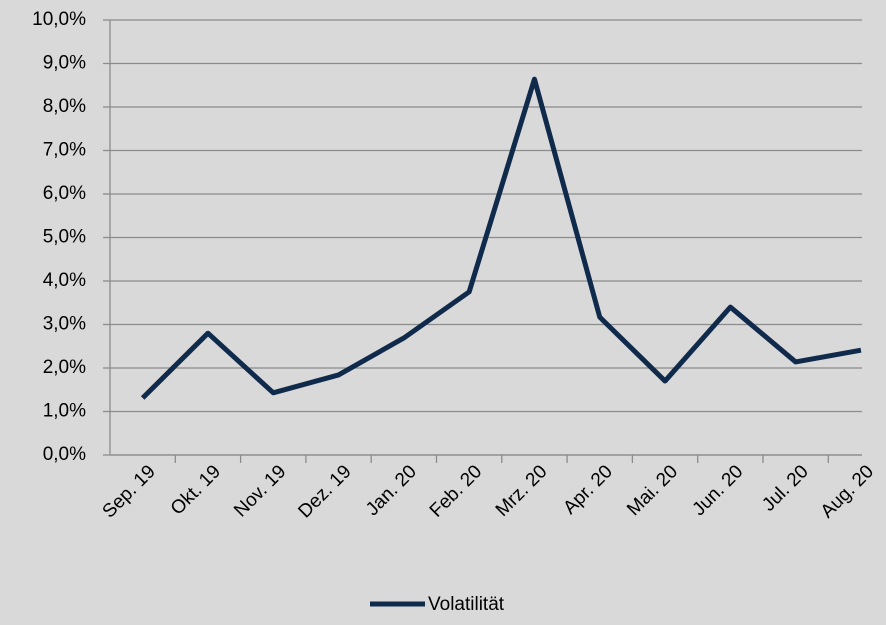  Describe the element at coordinates (59, 19) in the screenshot. I see `y-tick-label: 10,0%` at that location.